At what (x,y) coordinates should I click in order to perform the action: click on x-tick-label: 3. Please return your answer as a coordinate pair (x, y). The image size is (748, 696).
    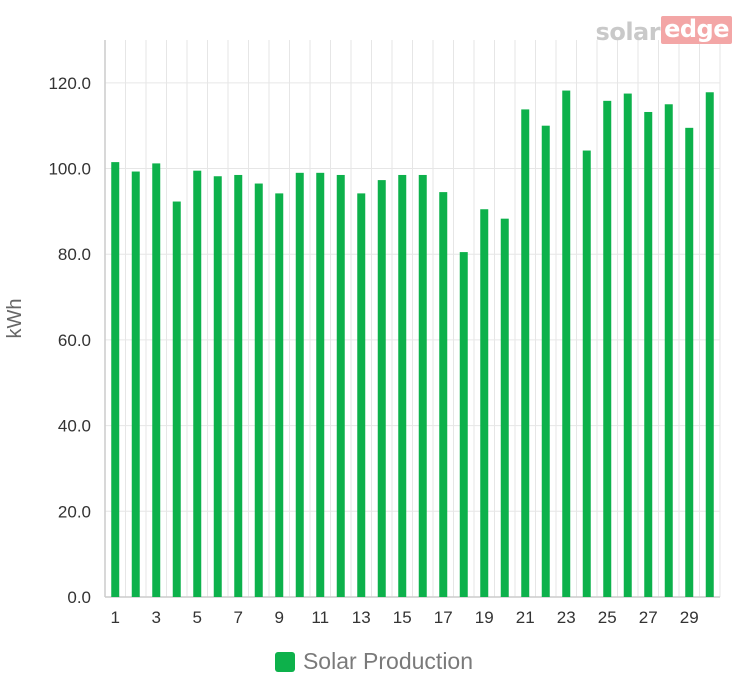
    Looking at the image, I should click on (156, 617).